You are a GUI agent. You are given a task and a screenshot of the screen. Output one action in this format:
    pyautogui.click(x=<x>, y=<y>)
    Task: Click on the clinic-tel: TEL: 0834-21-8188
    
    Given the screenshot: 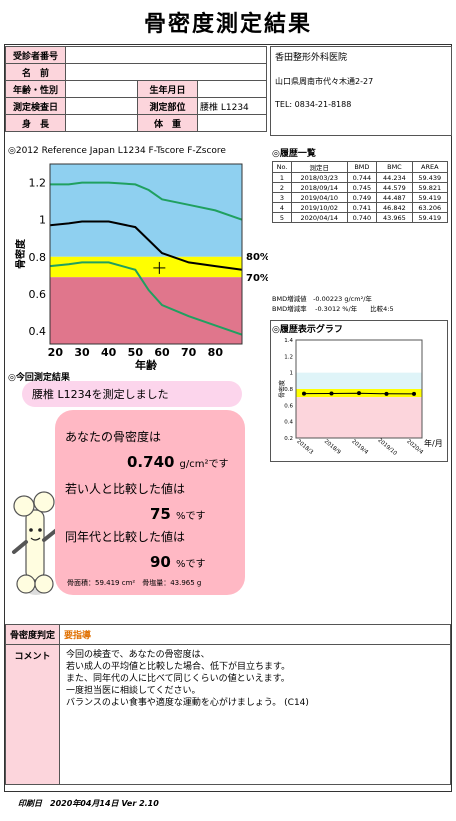 What is the action you would take?
    pyautogui.click(x=313, y=104)
    